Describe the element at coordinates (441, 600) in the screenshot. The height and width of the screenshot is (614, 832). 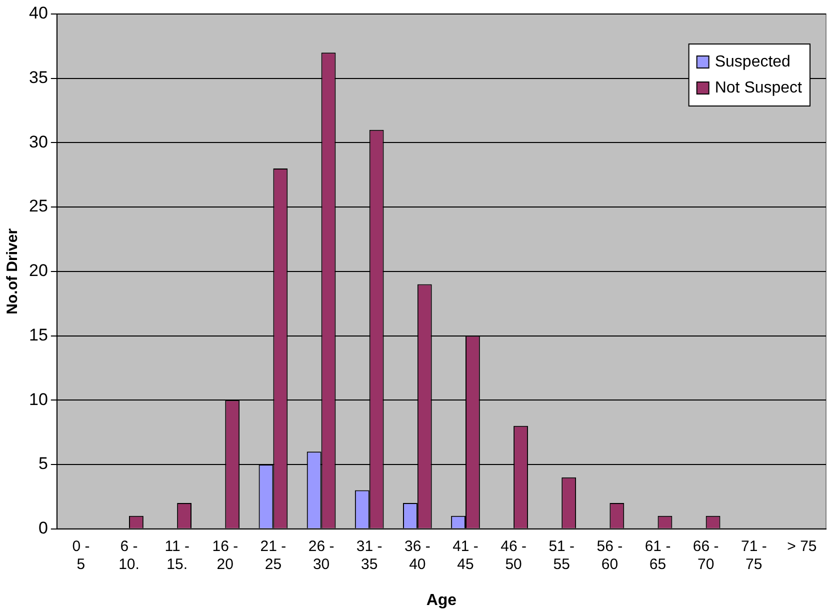
I see `x-axis-title: Age` at that location.